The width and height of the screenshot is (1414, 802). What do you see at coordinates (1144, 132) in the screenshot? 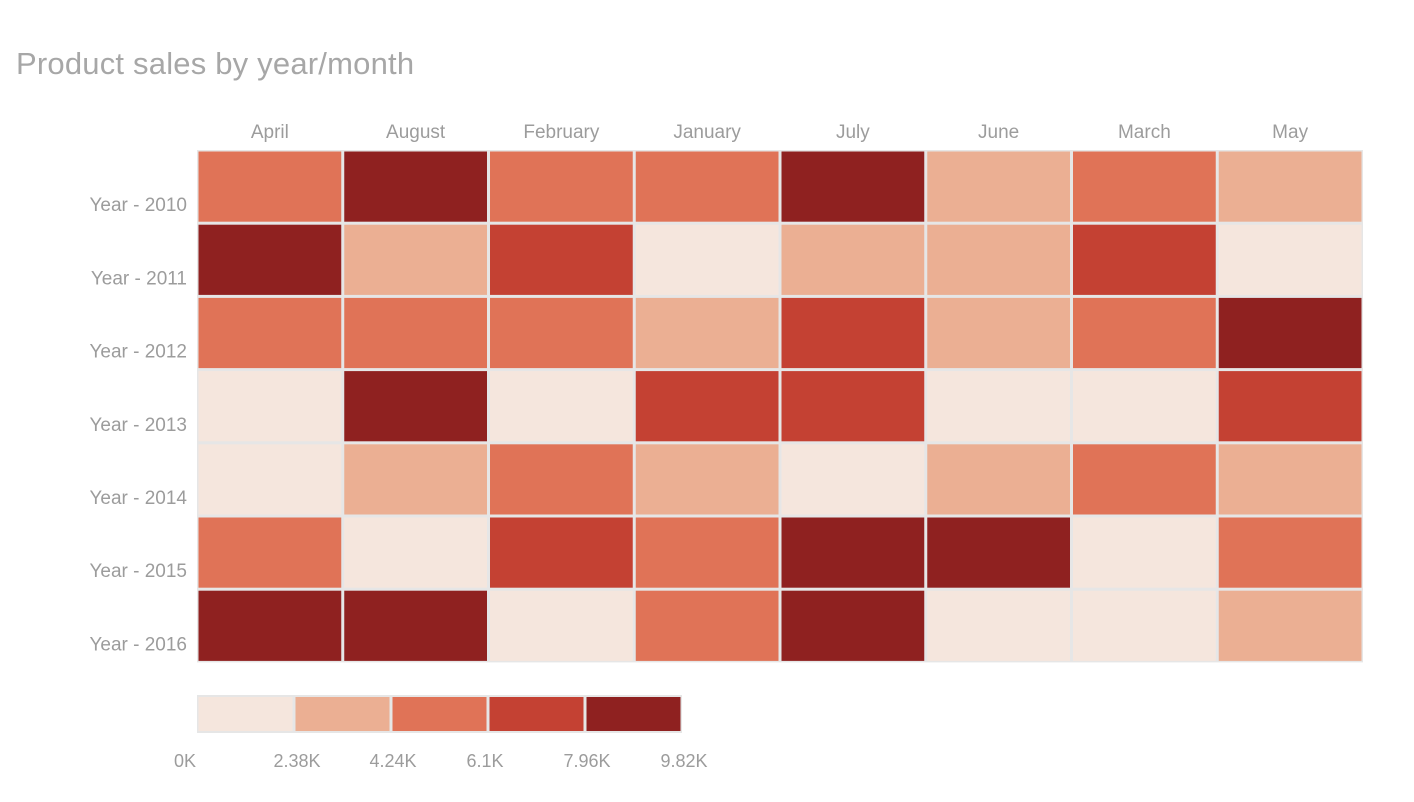
I see `column-label-march: March` at bounding box center [1144, 132].